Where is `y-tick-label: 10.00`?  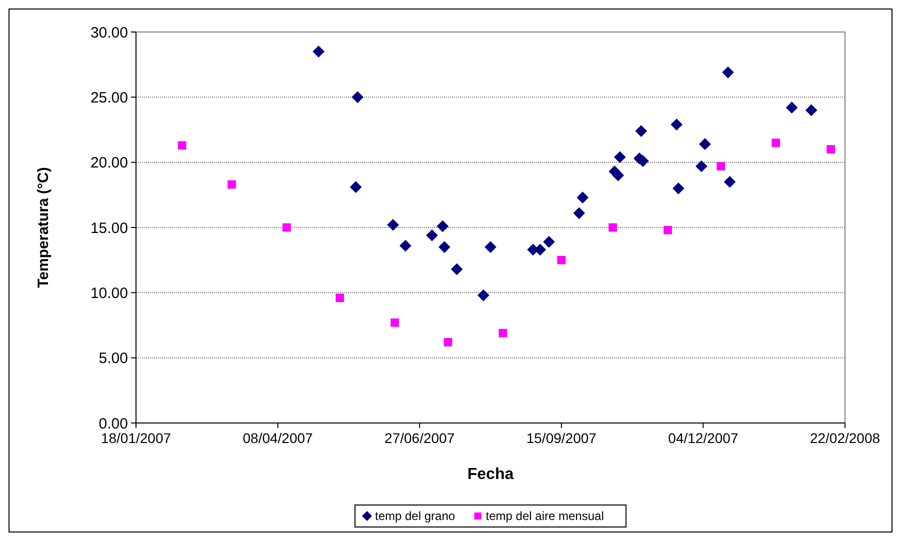
y-tick-label: 10.00 is located at coordinates (109, 293).